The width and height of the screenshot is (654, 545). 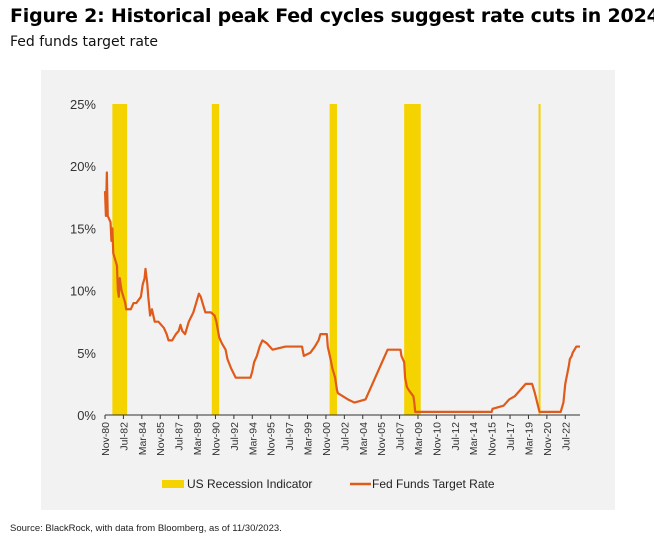 I want to click on x-tick-label: Jul-22, so click(x=566, y=436).